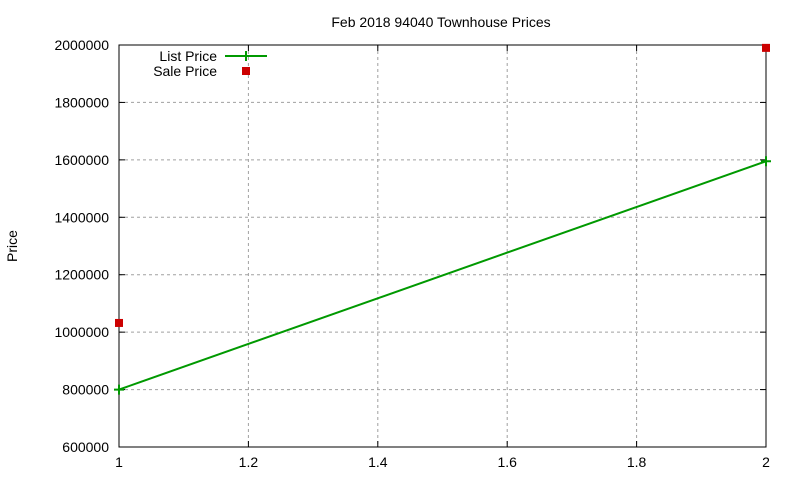  I want to click on y-tick-label: 1200000, so click(81, 275).